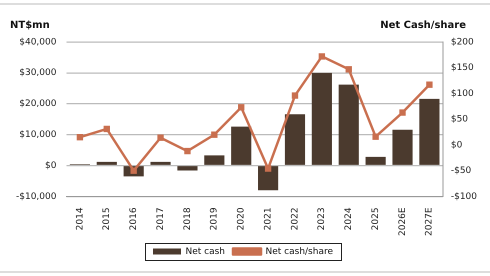 The height and width of the screenshot is (276, 490). Describe the element at coordinates (464, 197) in the screenshot. I see `y2-tick-label: -$100` at that location.